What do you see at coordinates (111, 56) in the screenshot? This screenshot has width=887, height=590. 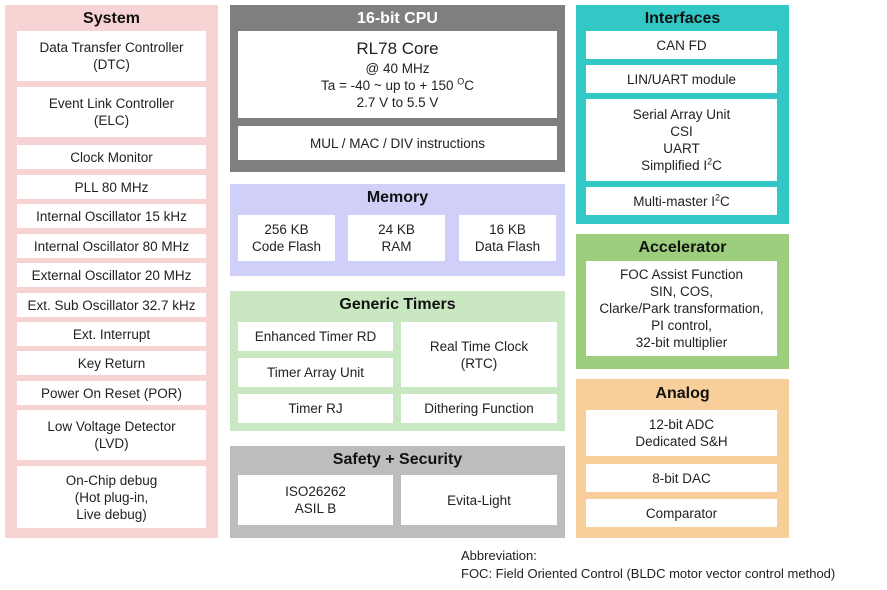 I see `system-item: Data Transfer Controller (DTC)` at bounding box center [111, 56].